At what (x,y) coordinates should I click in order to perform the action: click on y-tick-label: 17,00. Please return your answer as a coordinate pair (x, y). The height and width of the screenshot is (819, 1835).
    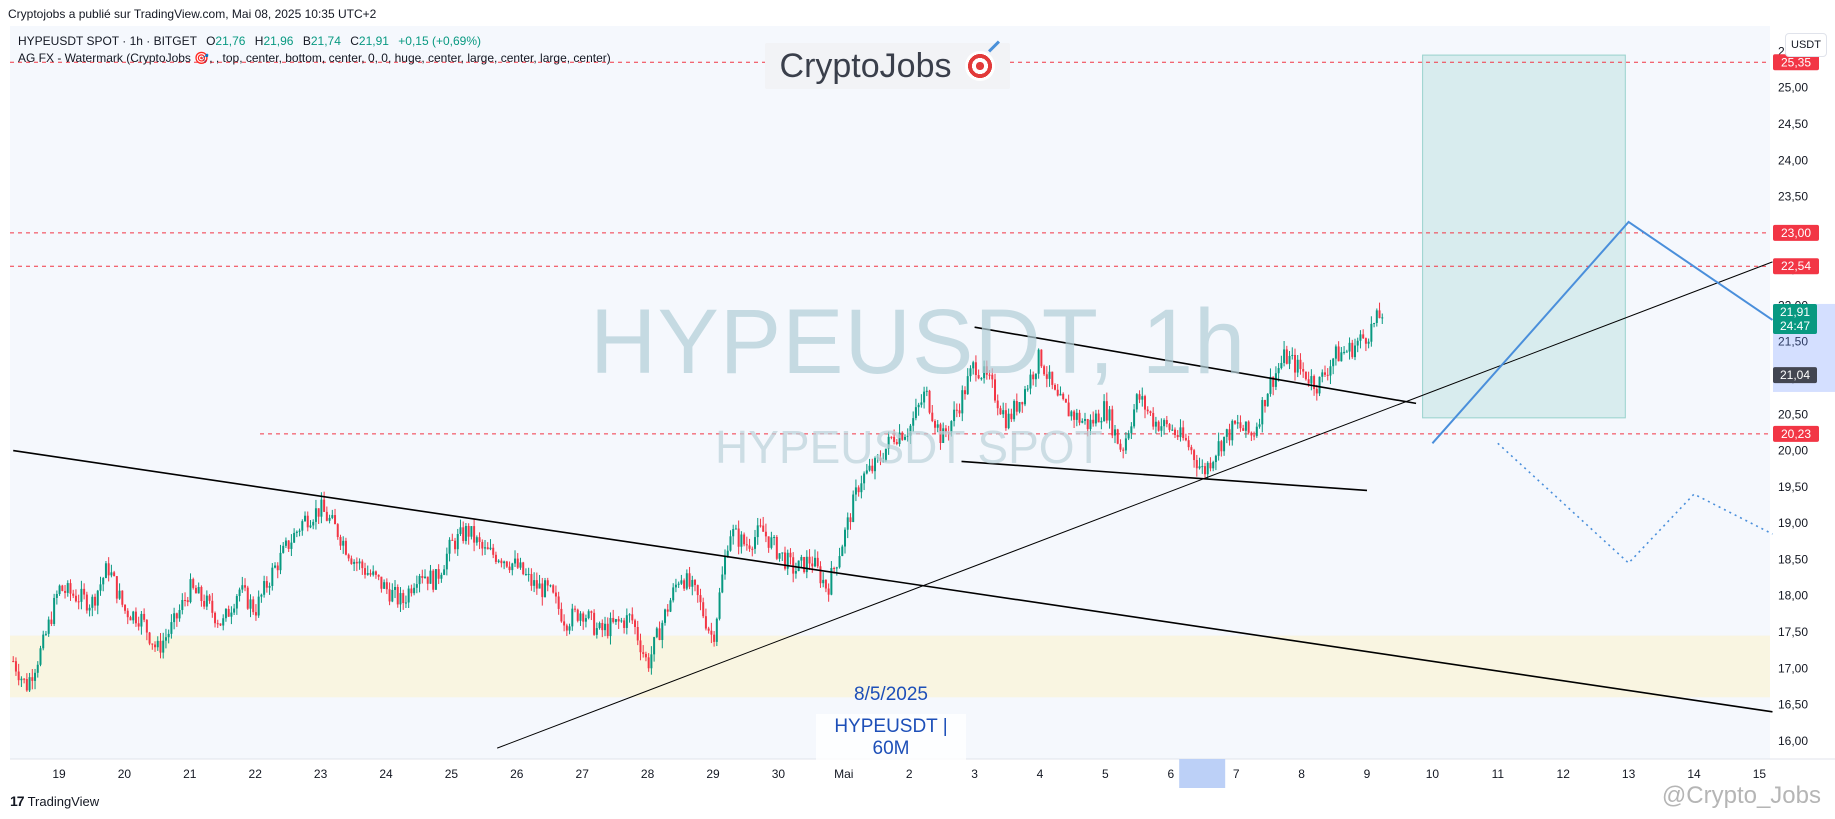
    Looking at the image, I should click on (1793, 668).